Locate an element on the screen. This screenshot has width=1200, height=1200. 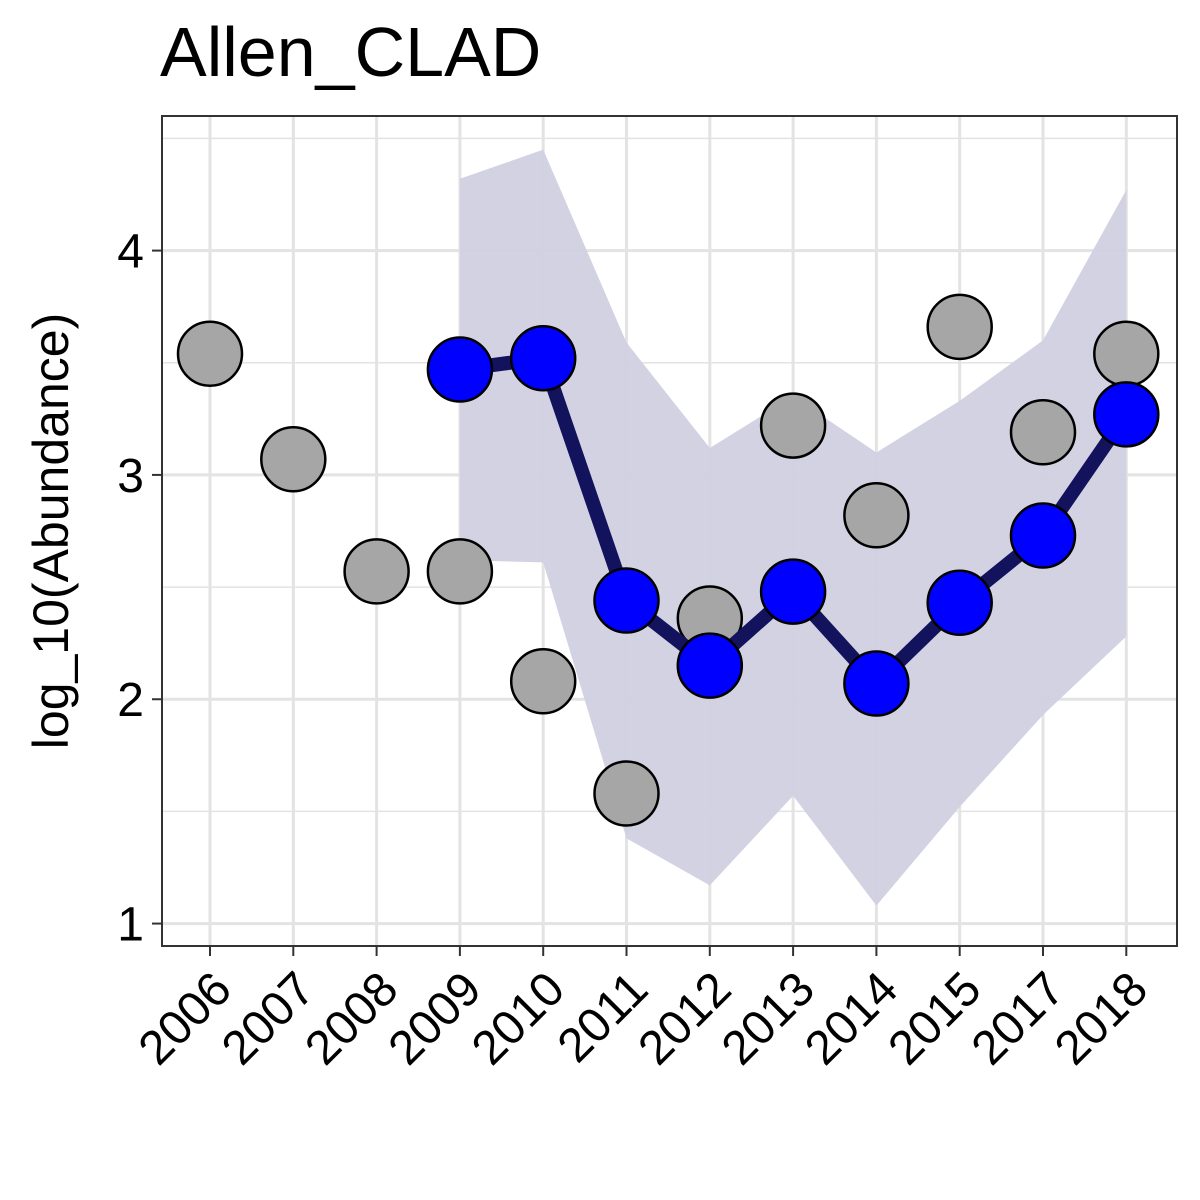
x-tick-label: 2014 is located at coordinates (851, 1018).